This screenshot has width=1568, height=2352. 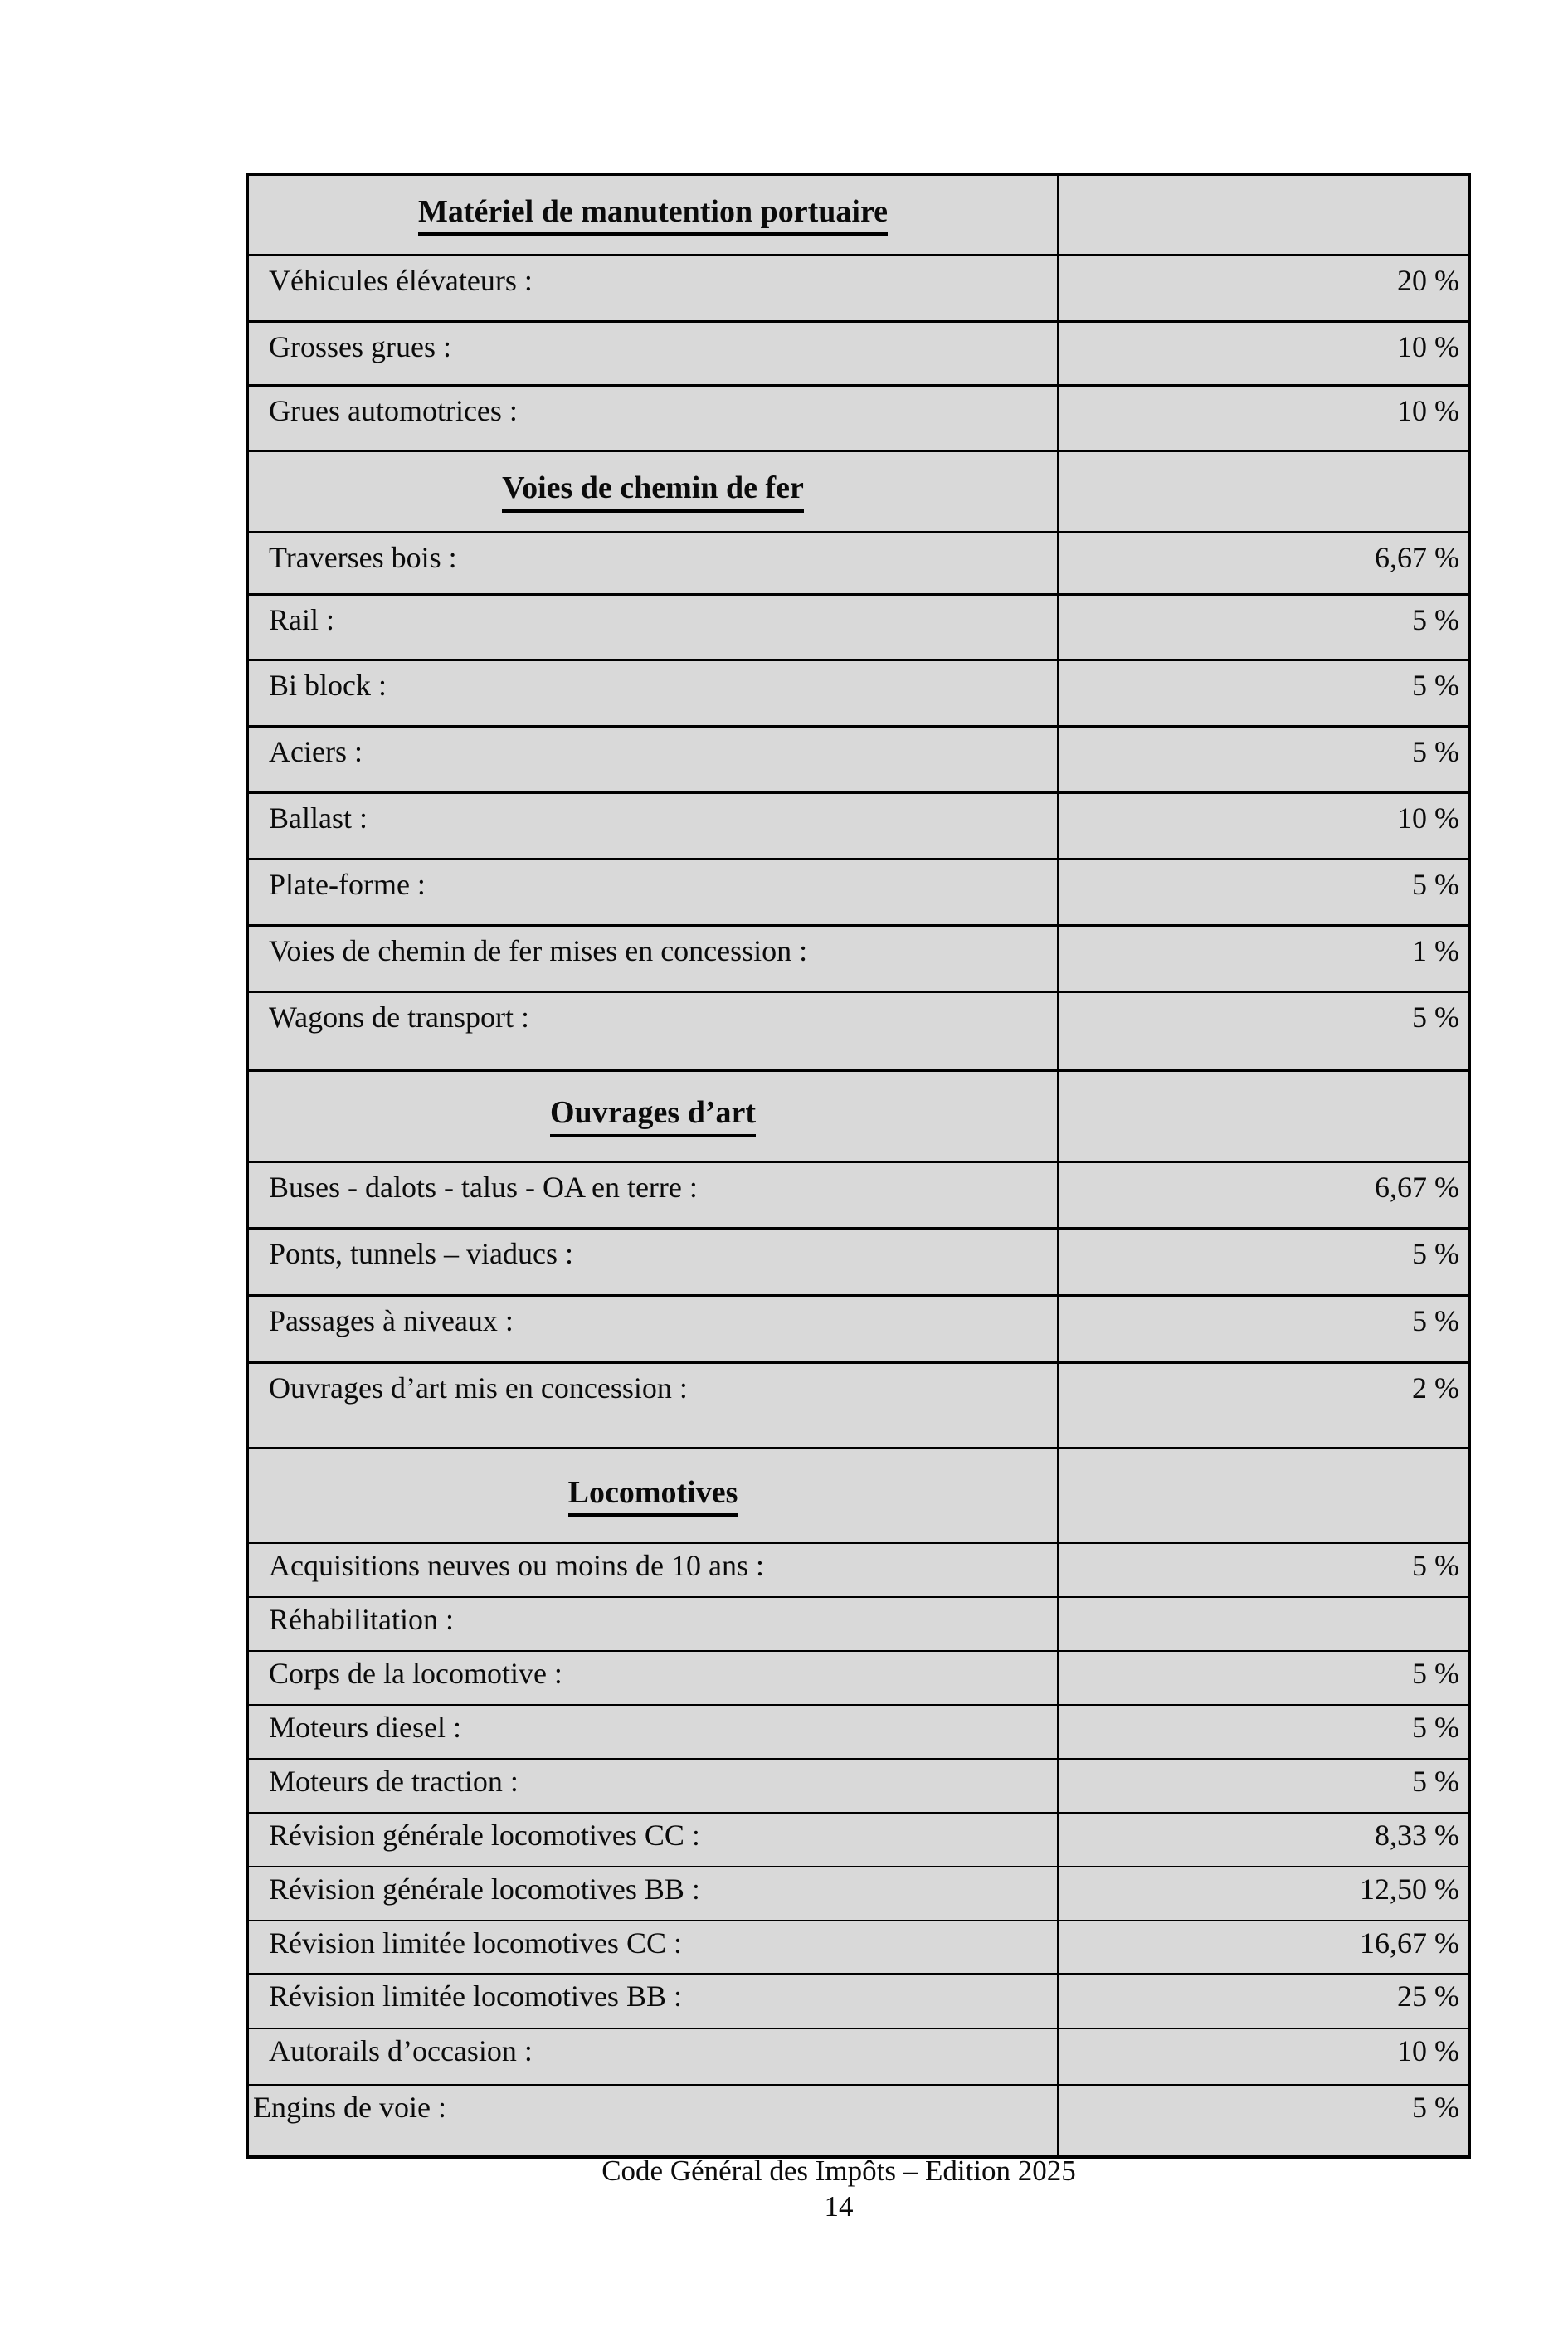 I want to click on label-cell: Bi block :, so click(x=653, y=693).